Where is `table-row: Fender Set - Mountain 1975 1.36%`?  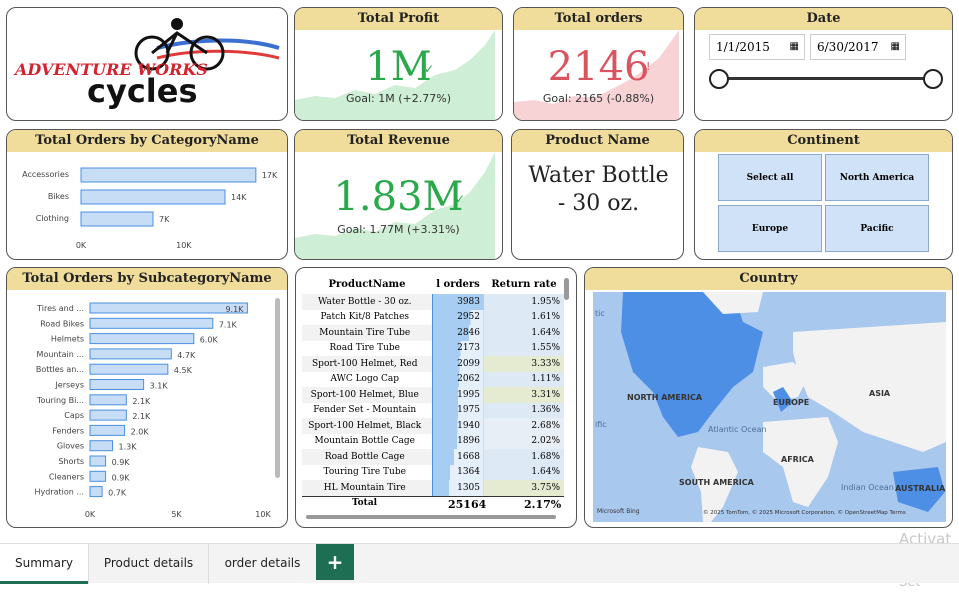
table-row: Fender Set - Mountain 1975 1.36% is located at coordinates (433, 410).